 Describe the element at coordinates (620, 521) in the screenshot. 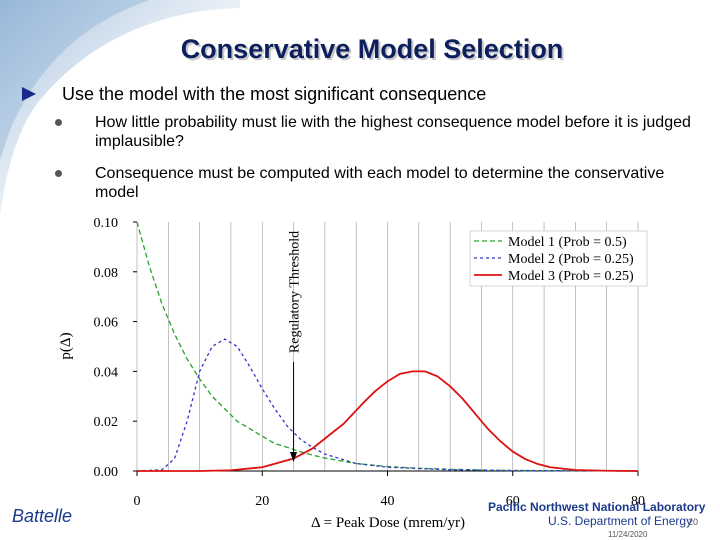

I see `department-name: U.S. Department of Energy` at that location.